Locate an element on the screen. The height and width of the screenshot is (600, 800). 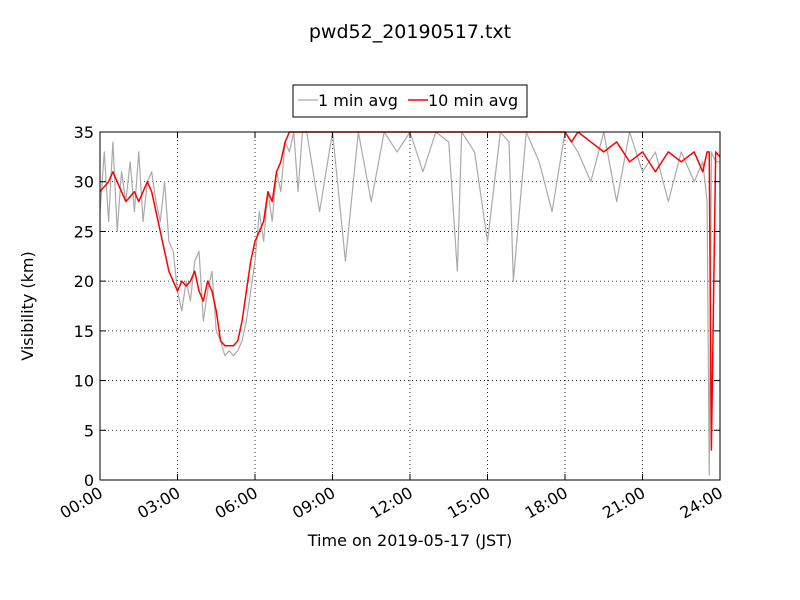
y-tick-label: 15 is located at coordinates (84, 331).